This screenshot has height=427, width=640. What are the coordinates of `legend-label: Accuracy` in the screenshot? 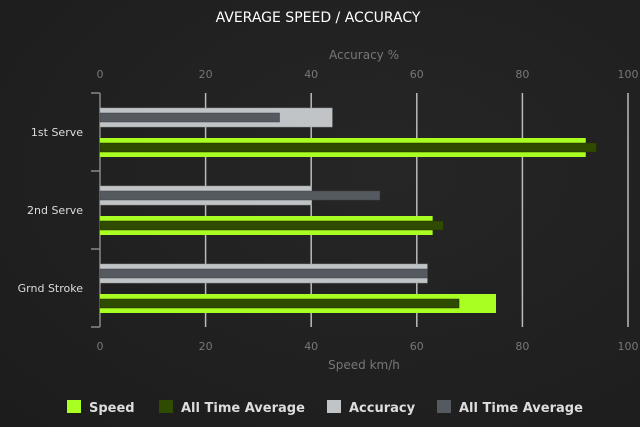 It's located at (382, 408).